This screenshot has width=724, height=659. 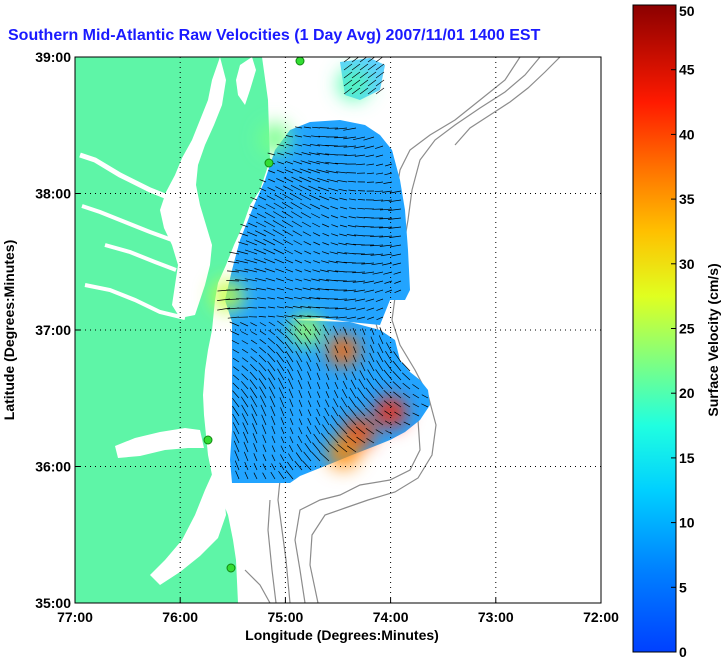 What do you see at coordinates (687, 134) in the screenshot?
I see `colorbar-tick-label: 40` at bounding box center [687, 134].